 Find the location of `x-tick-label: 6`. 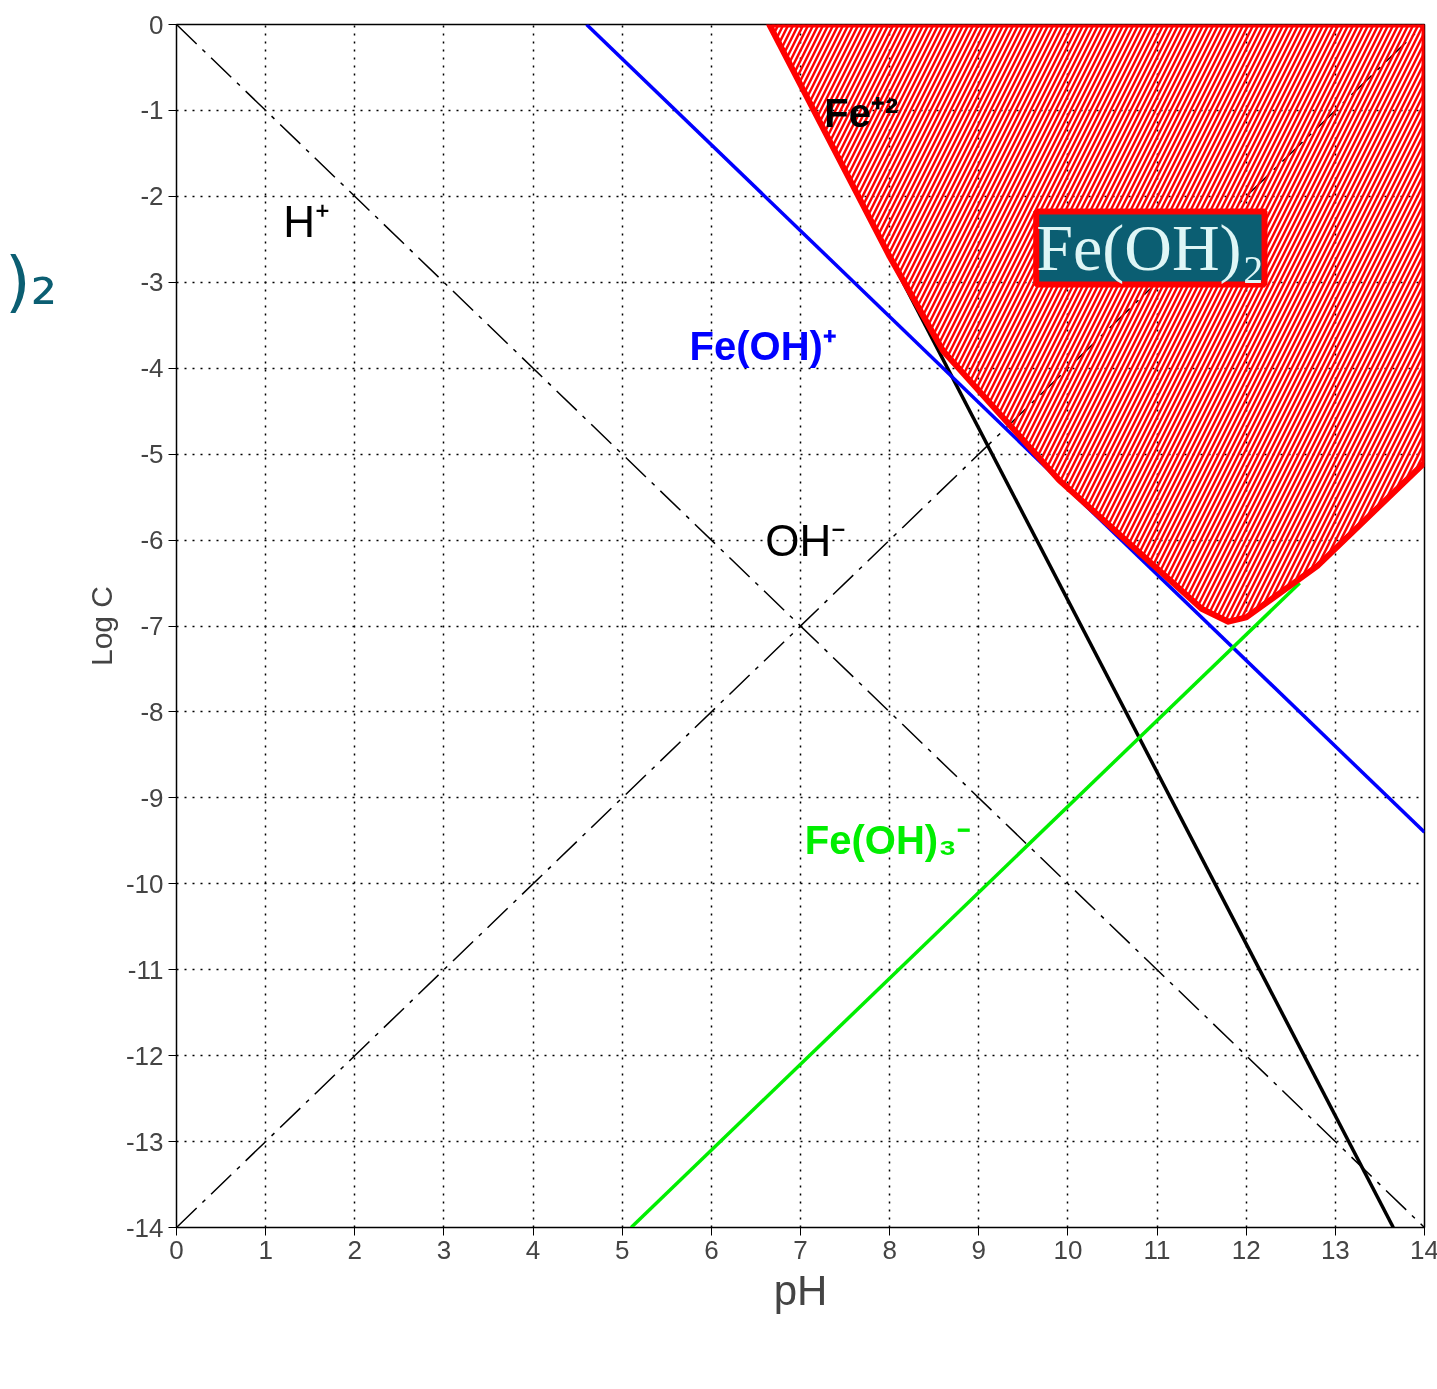

x-tick-label: 6 is located at coordinates (711, 1249).